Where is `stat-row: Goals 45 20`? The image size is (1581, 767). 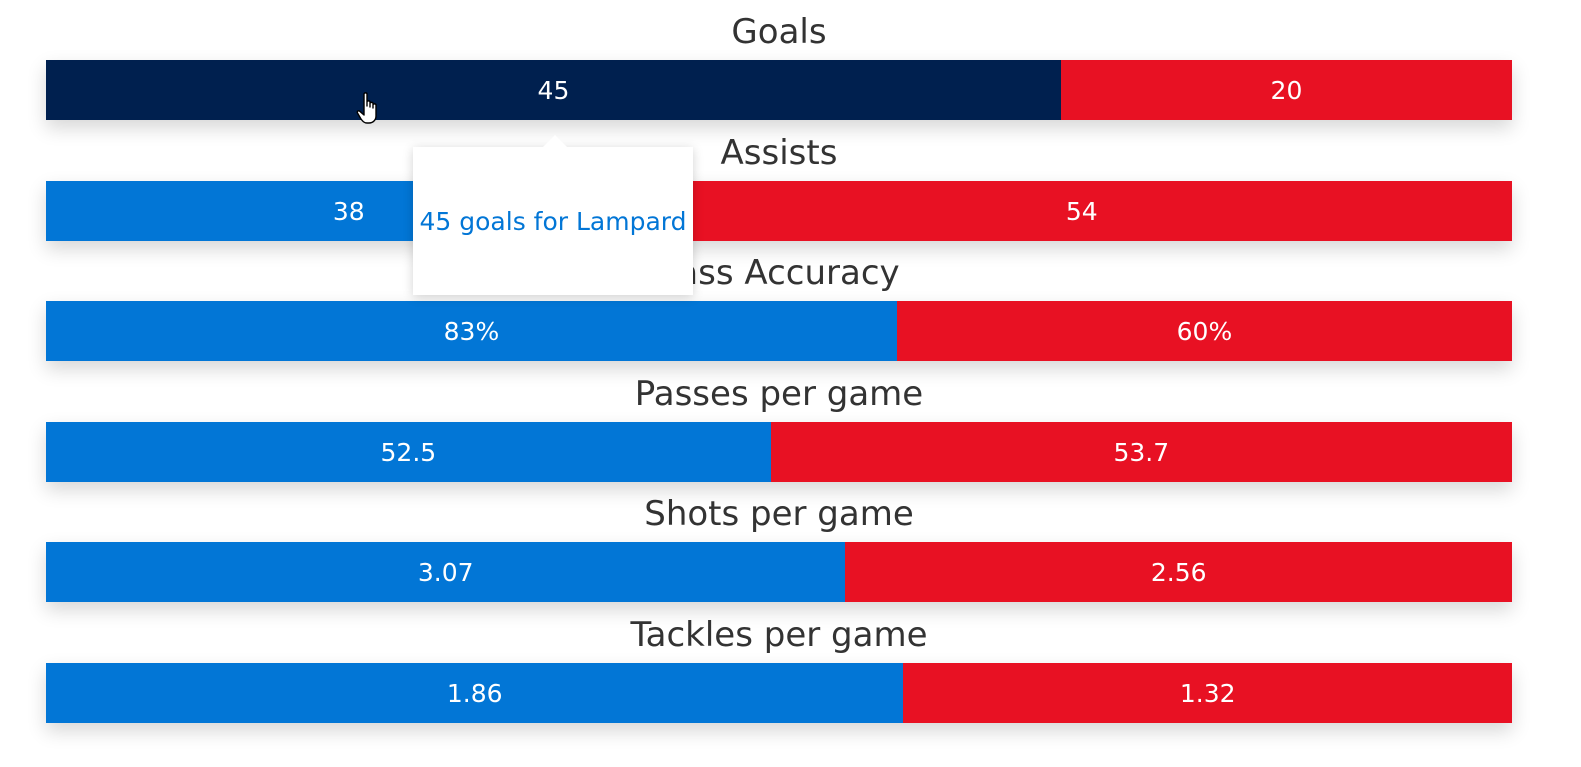
stat-row: Goals 45 20 is located at coordinates (779, 60).